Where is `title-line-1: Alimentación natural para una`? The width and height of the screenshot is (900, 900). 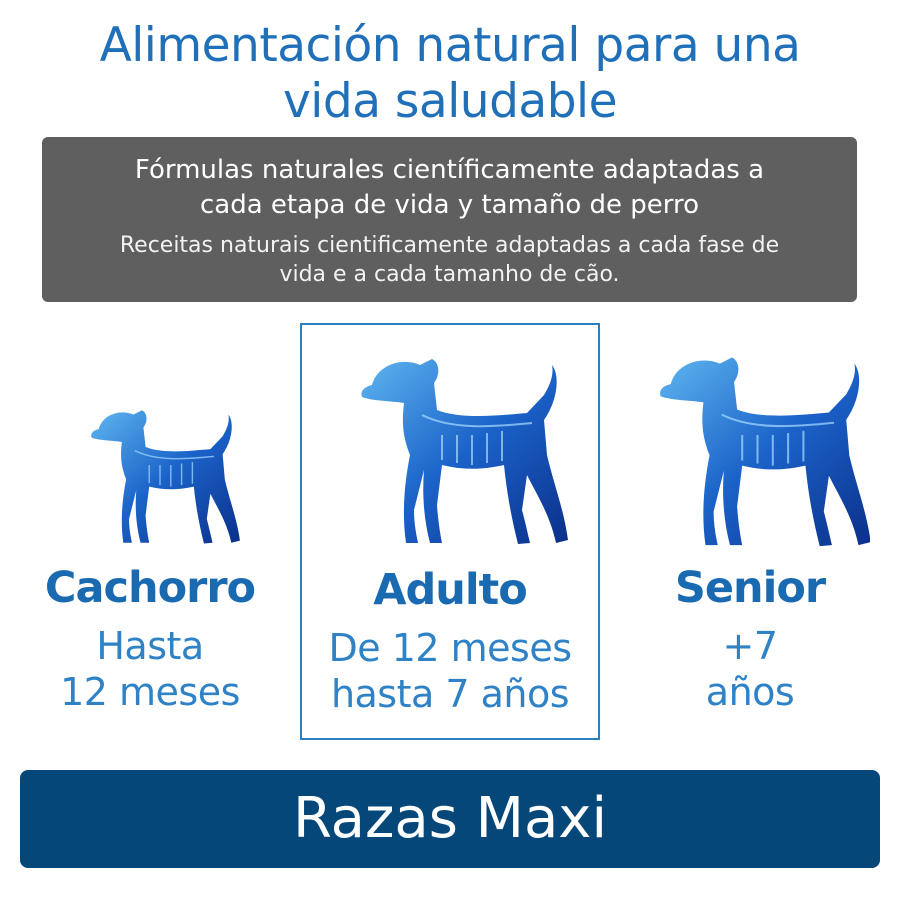
title-line-1: Alimentación natural para una is located at coordinates (450, 45).